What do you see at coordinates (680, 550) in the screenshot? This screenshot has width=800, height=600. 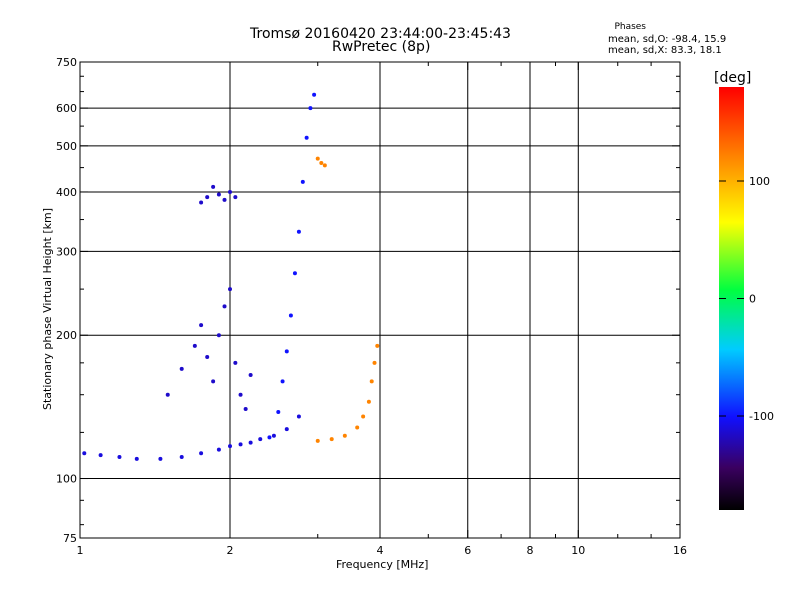 I see `x-tick-label: 16` at bounding box center [680, 550].